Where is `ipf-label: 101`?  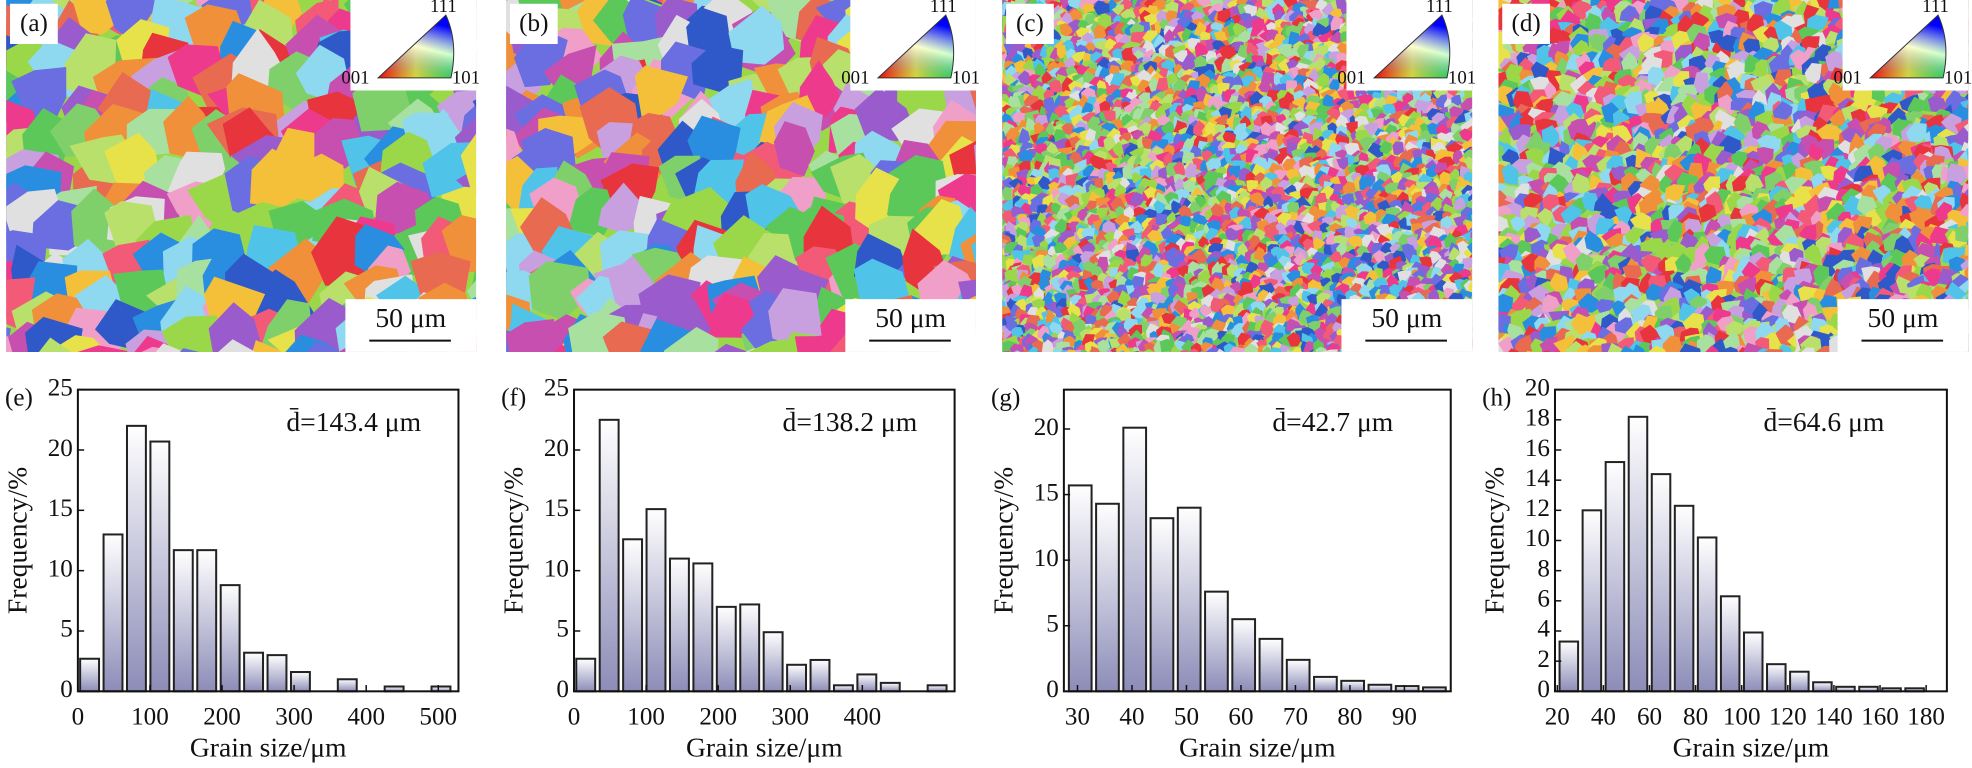
ipf-label: 101 is located at coordinates (966, 78).